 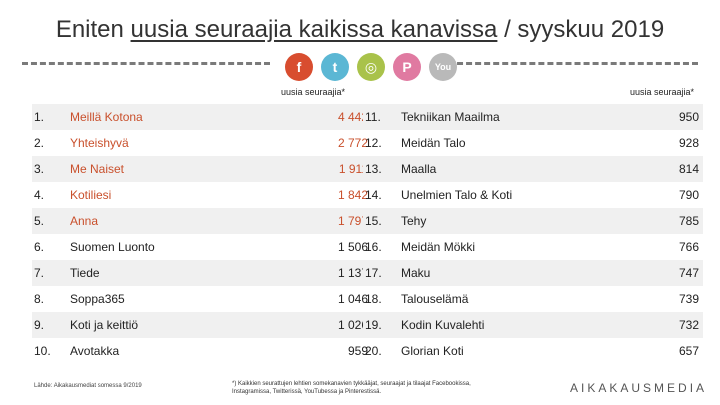 What do you see at coordinates (416, 273) in the screenshot?
I see `name-cell: Maku` at bounding box center [416, 273].